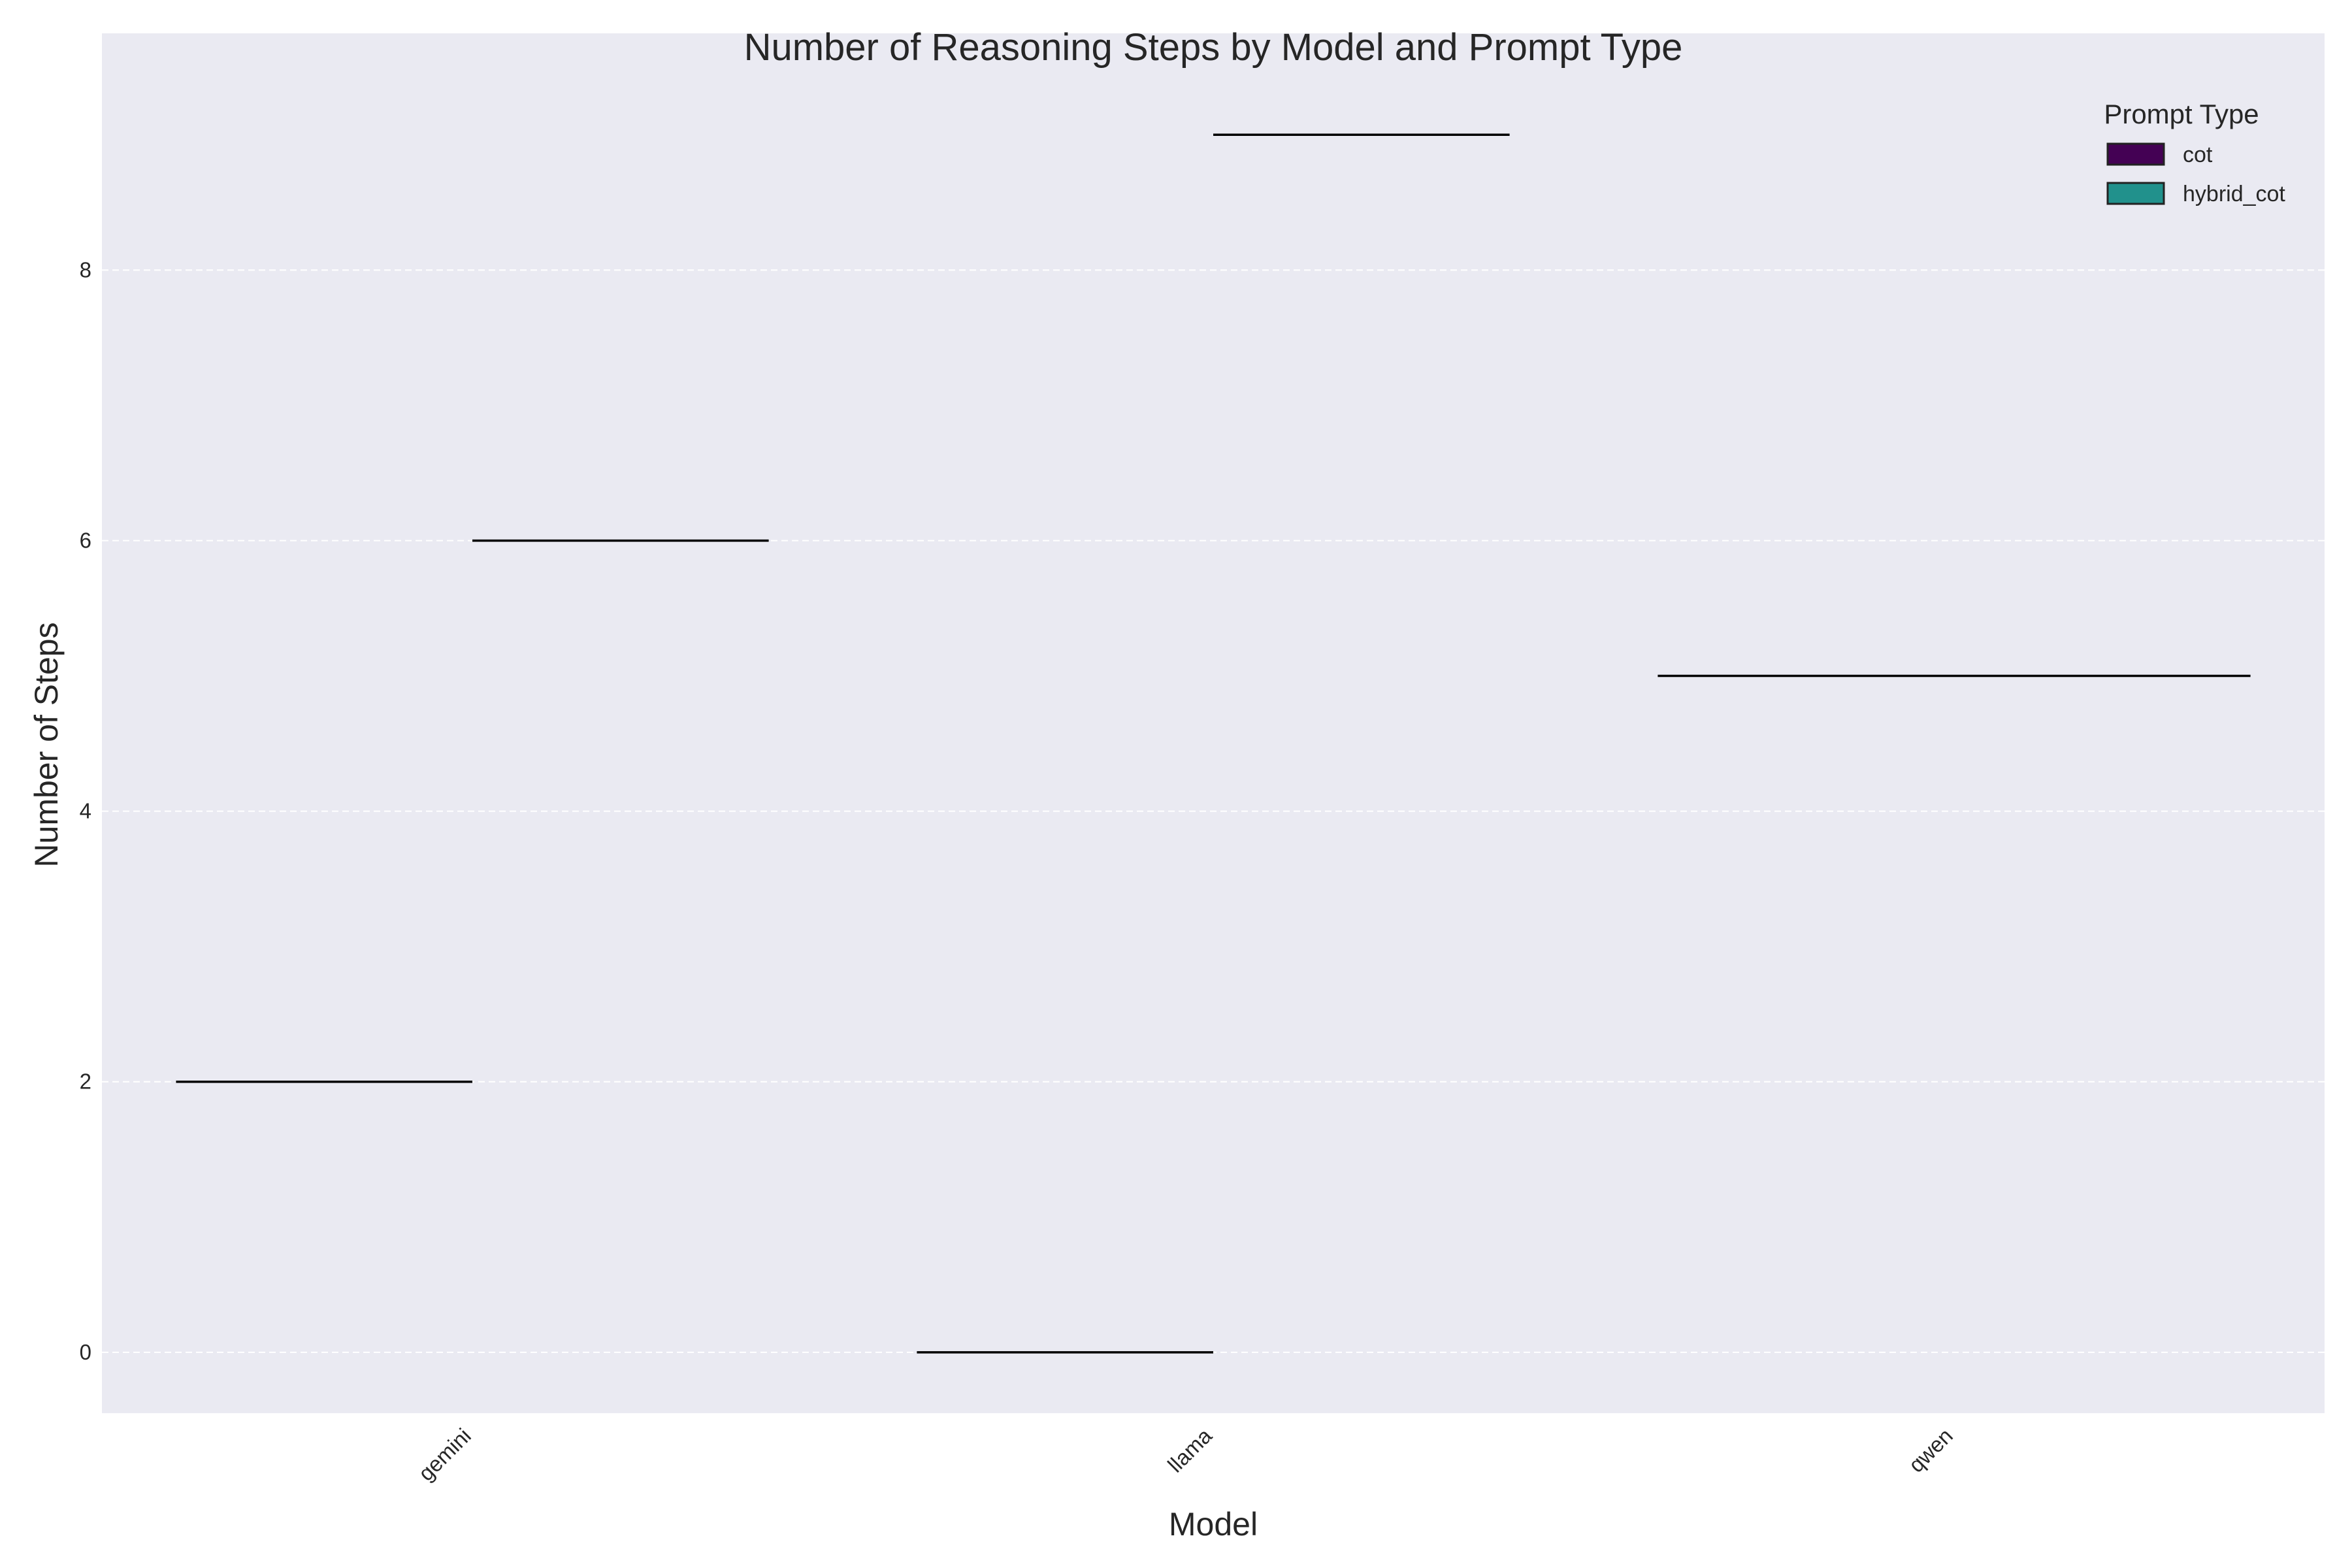 The image size is (2352, 1568). What do you see at coordinates (2135, 193) in the screenshot?
I see `legend-swatch-hybrid_cot` at bounding box center [2135, 193].